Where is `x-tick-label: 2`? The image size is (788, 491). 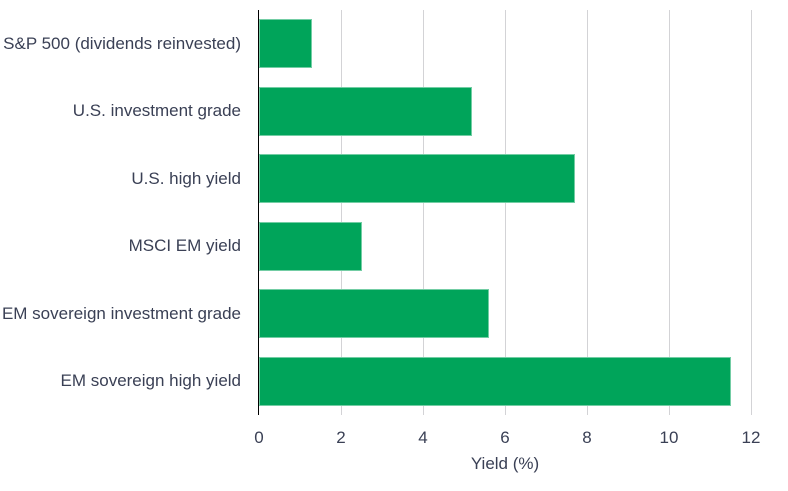 x-tick-label: 2 is located at coordinates (341, 437).